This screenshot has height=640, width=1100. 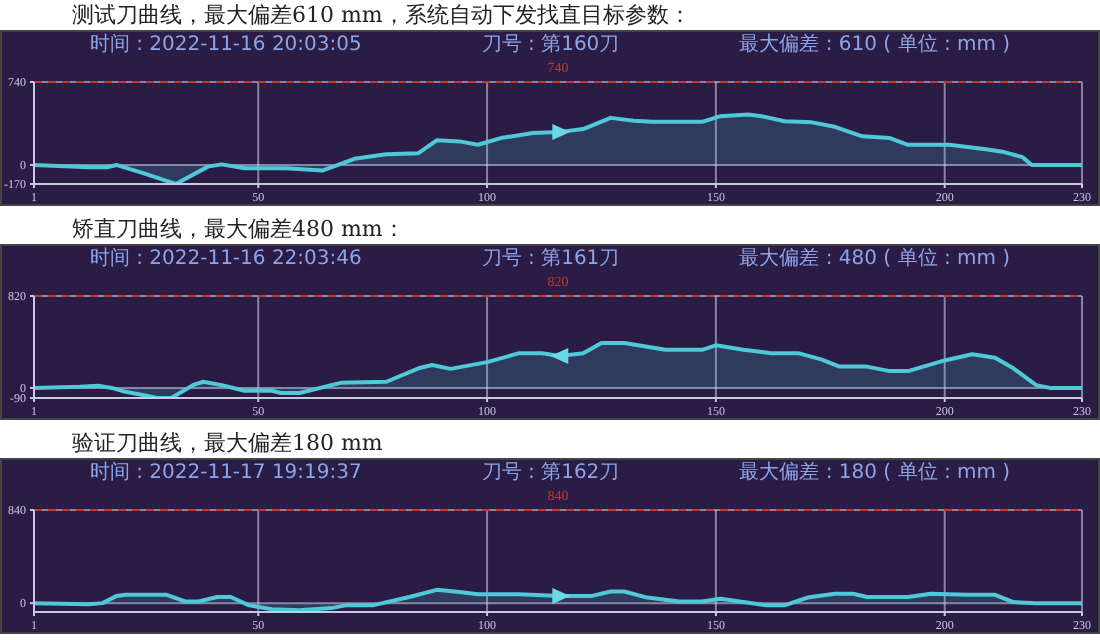 What do you see at coordinates (550, 259) in the screenshot?
I see `text: 刀号 : 第161刀` at bounding box center [550, 259].